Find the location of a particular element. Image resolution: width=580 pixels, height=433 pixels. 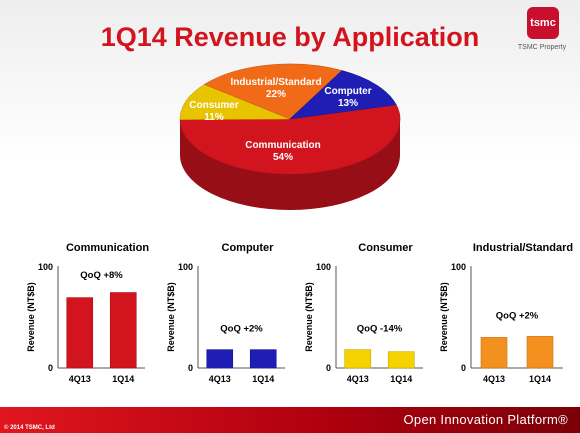

pie-slice-industrial-standard is located at coordinates (273, 91).